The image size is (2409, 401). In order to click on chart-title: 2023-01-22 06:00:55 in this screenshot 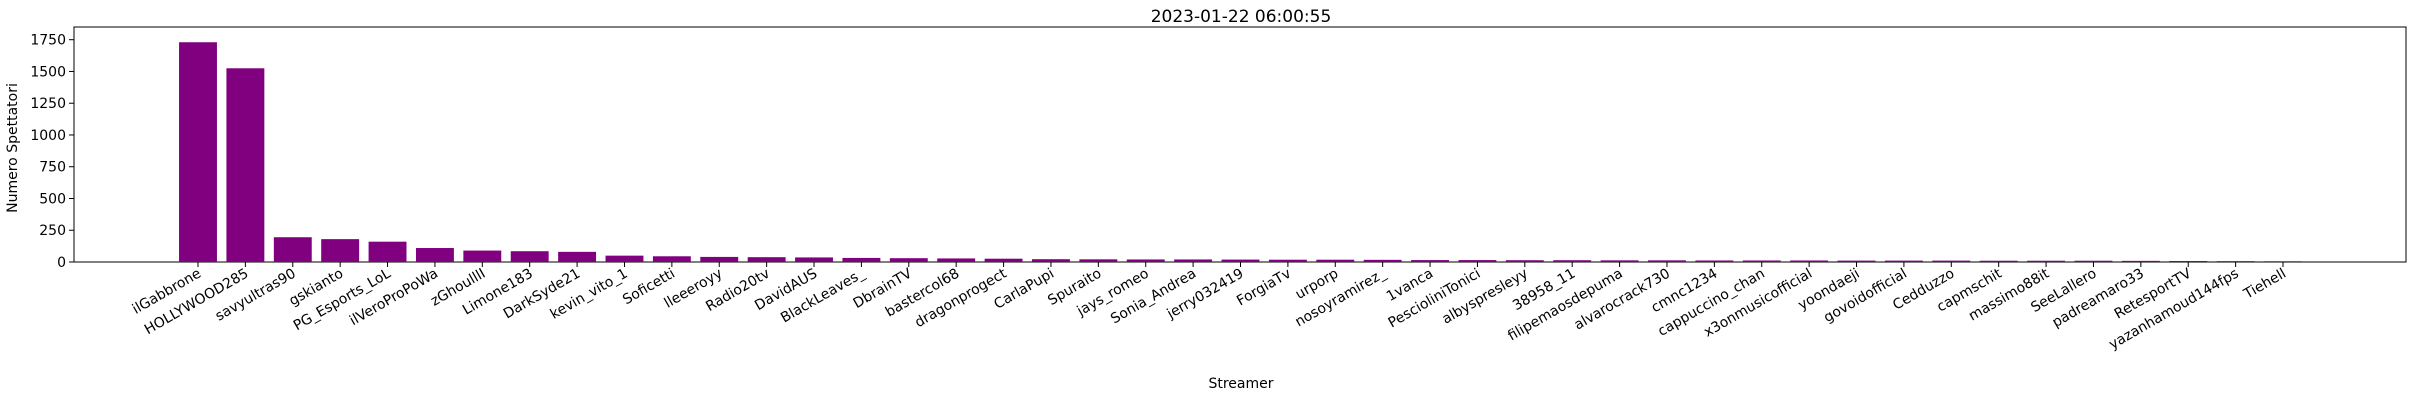, I will do `click(1241, 17)`.